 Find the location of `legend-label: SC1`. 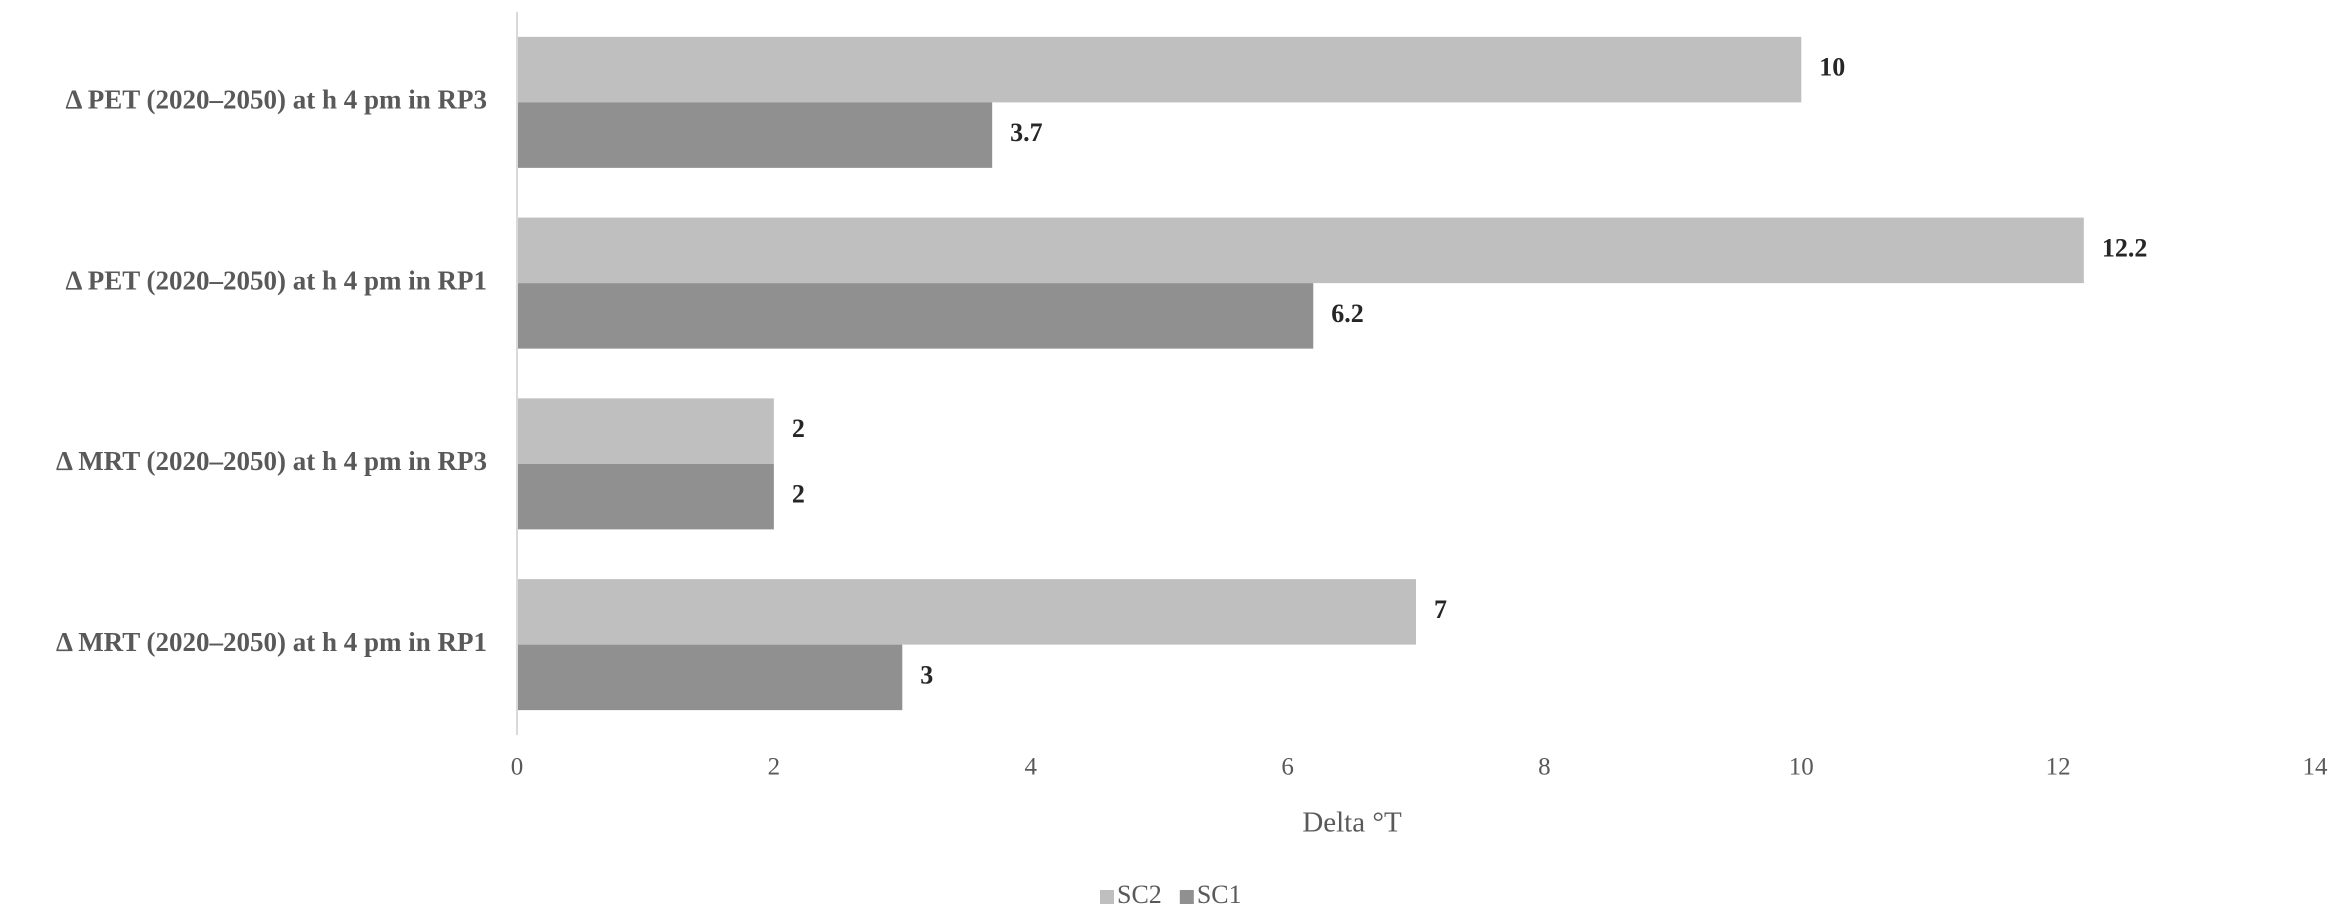

legend-label: SC1 is located at coordinates (1219, 894).